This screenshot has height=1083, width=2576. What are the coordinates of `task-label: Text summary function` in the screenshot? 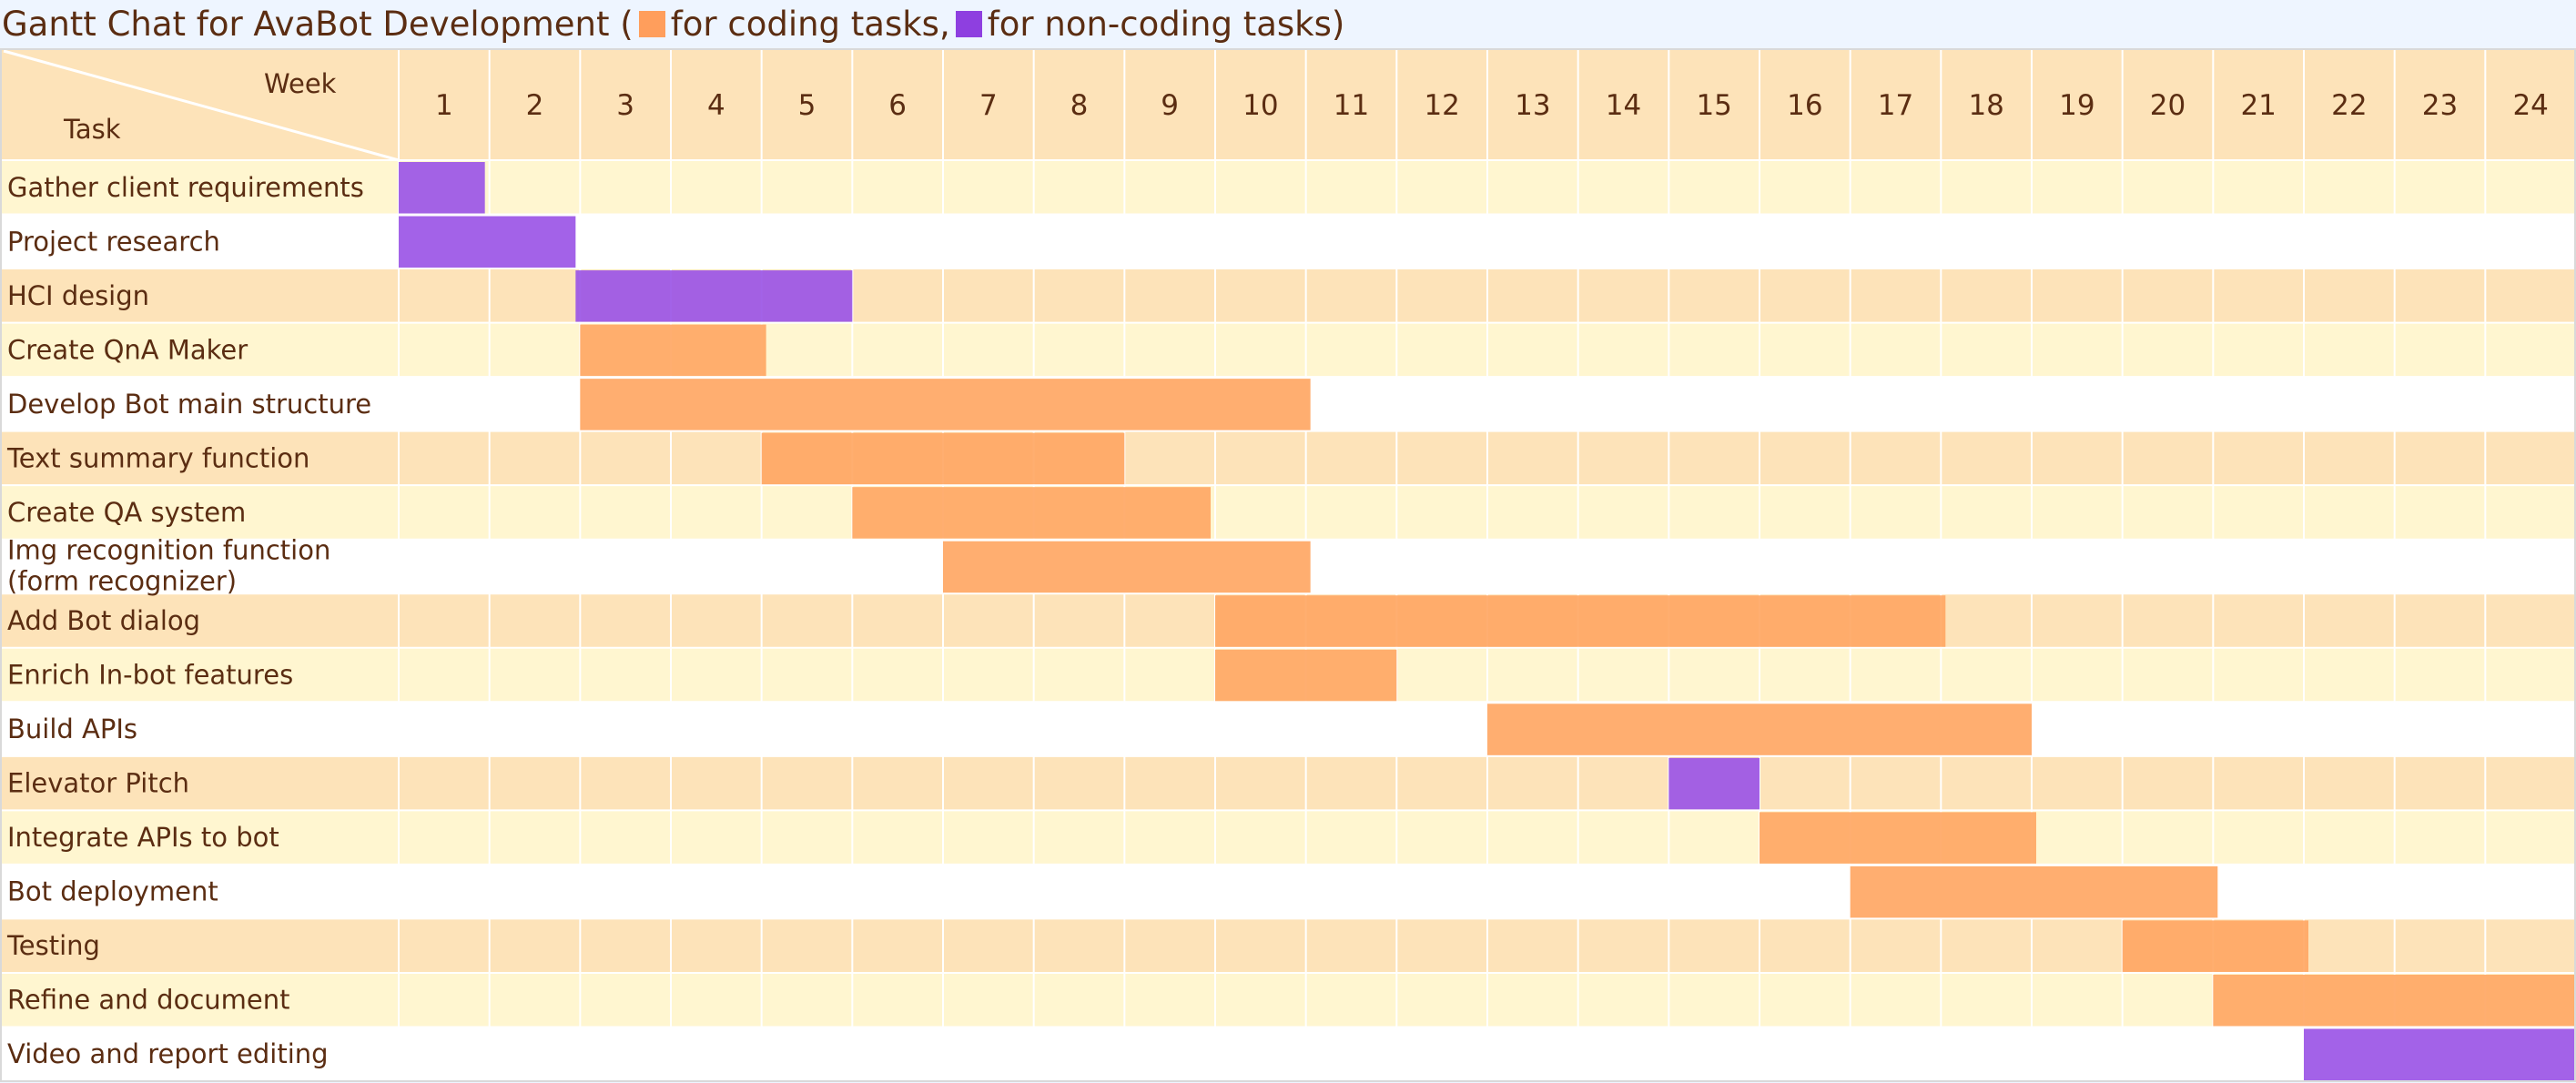 It's located at (157, 457).